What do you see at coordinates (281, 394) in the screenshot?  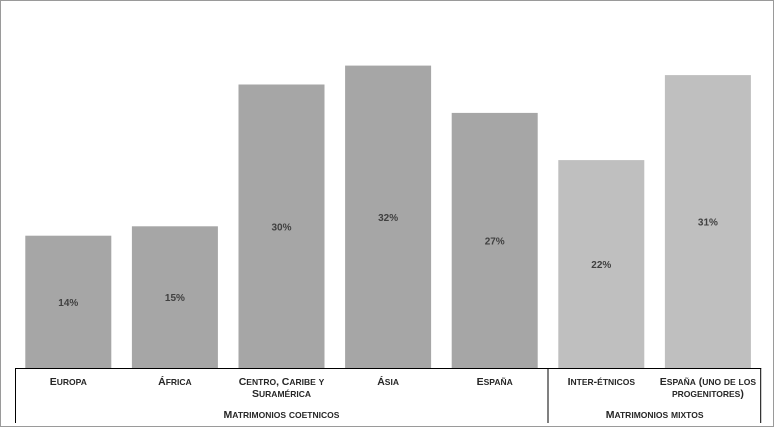 I see `category-label-3-line-2: SURAMÉRICA` at bounding box center [281, 394].